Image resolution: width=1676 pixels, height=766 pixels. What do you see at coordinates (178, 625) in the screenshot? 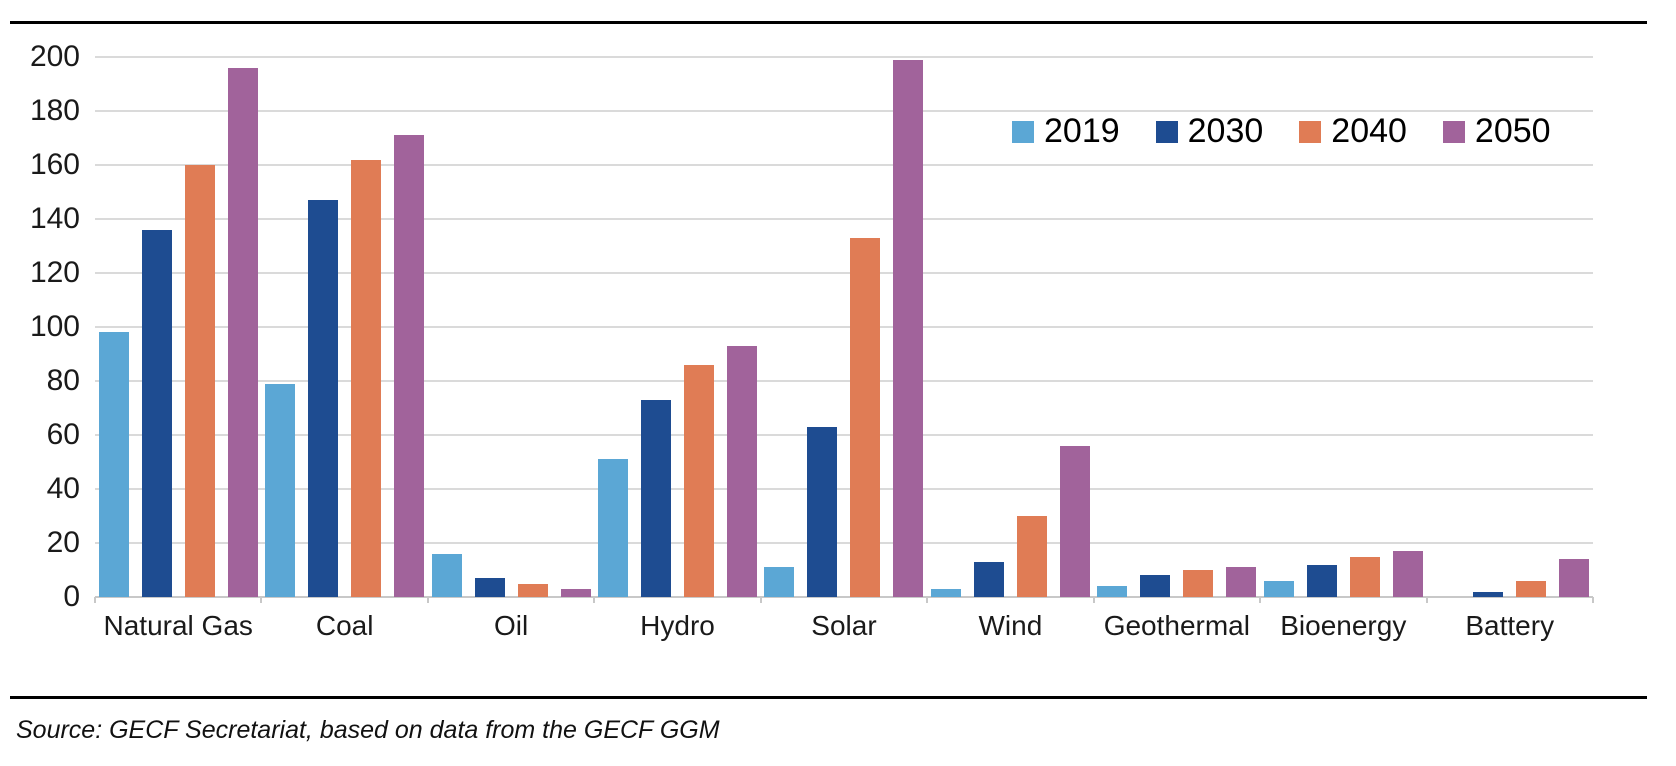
I see `category-label-natural-gas: Natural Gas` at bounding box center [178, 625].